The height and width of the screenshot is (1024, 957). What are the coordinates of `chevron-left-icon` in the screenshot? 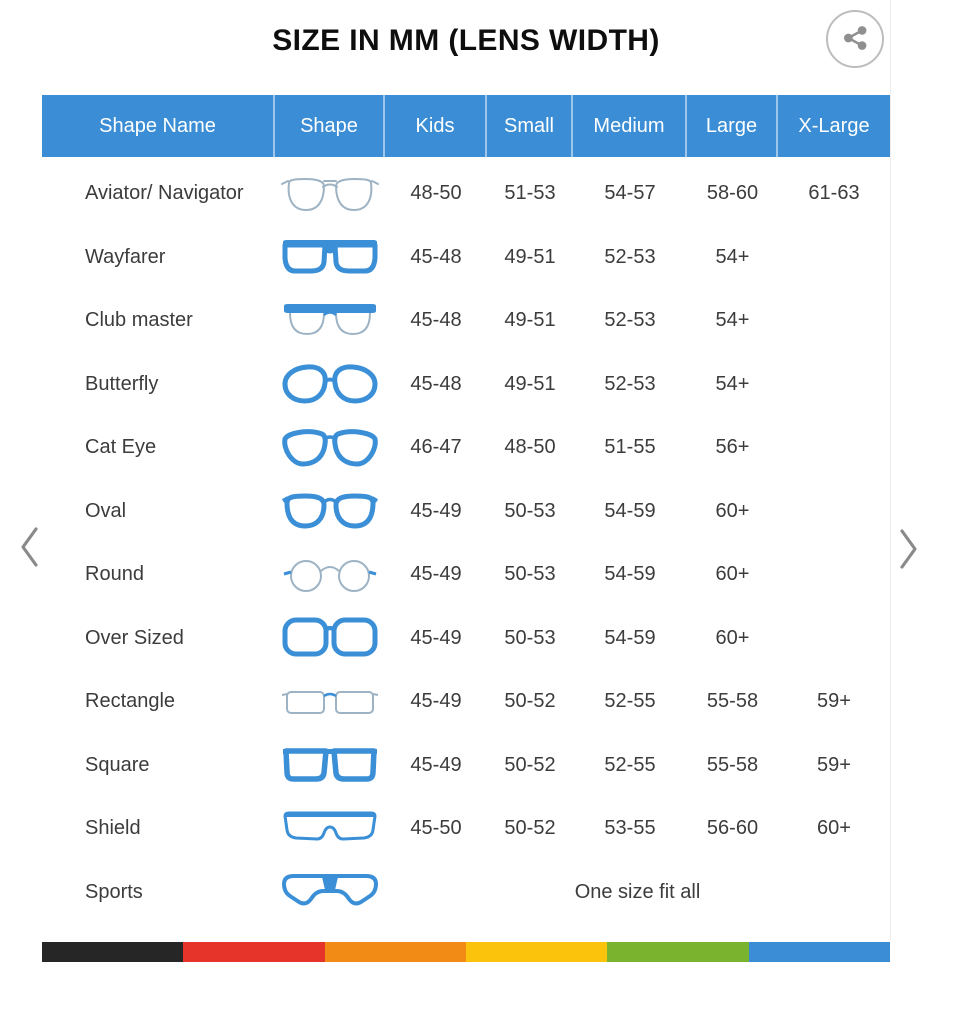 It's located at (30, 550).